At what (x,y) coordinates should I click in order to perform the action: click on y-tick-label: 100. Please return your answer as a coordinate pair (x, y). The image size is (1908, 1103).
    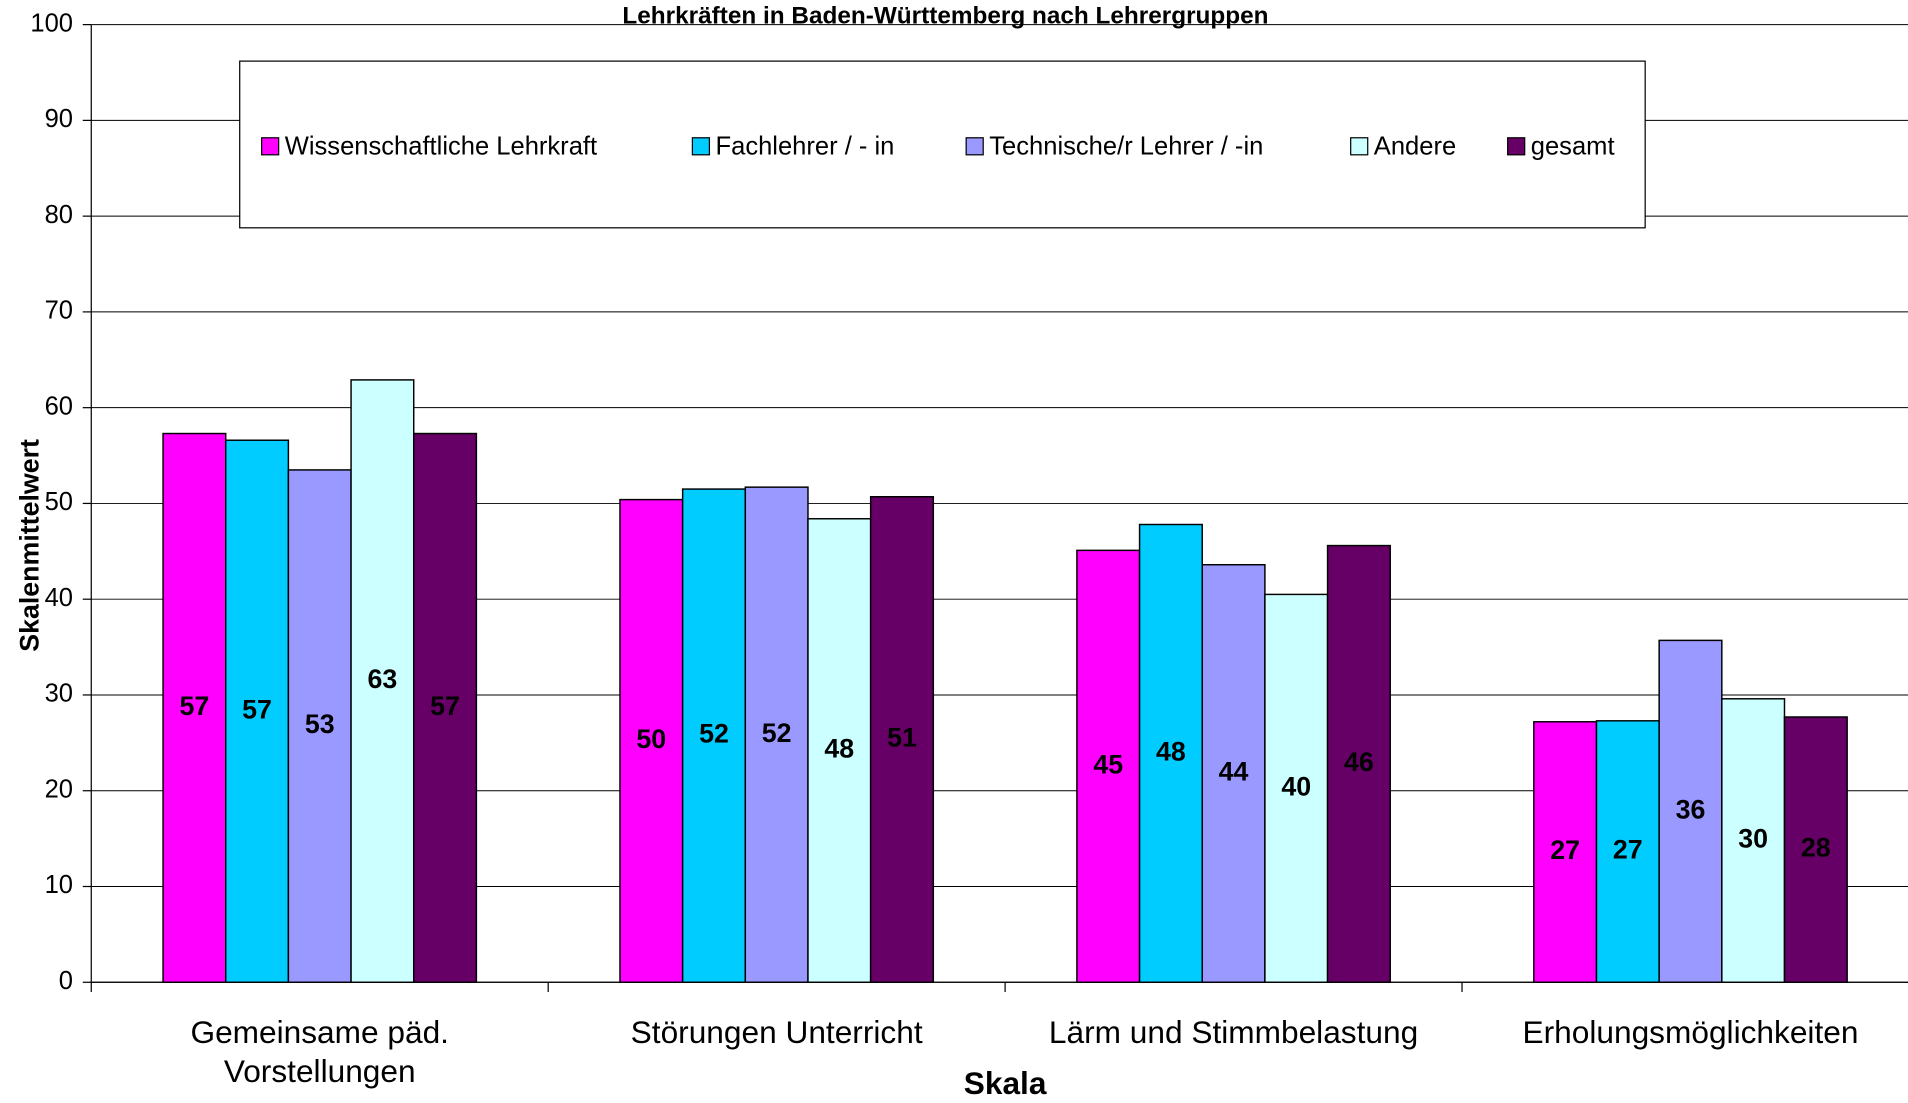
    Looking at the image, I should click on (51, 23).